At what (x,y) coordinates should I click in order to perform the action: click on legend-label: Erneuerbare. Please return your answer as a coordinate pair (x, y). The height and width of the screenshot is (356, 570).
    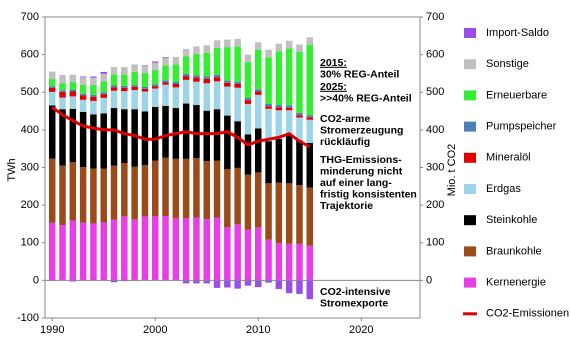
    Looking at the image, I should click on (516, 95).